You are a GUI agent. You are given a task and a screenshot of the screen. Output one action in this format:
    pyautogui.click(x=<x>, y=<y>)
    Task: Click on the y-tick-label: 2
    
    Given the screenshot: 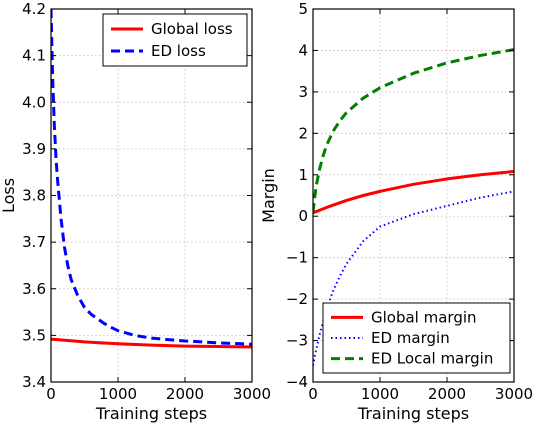 What is the action you would take?
    pyautogui.click(x=303, y=133)
    